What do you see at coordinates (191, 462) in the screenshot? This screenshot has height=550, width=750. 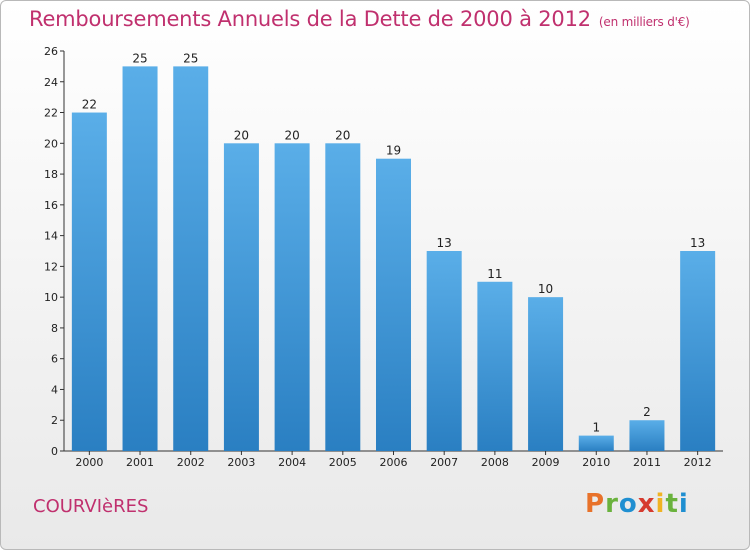 I see `x-tick-label: 2002` at bounding box center [191, 462].